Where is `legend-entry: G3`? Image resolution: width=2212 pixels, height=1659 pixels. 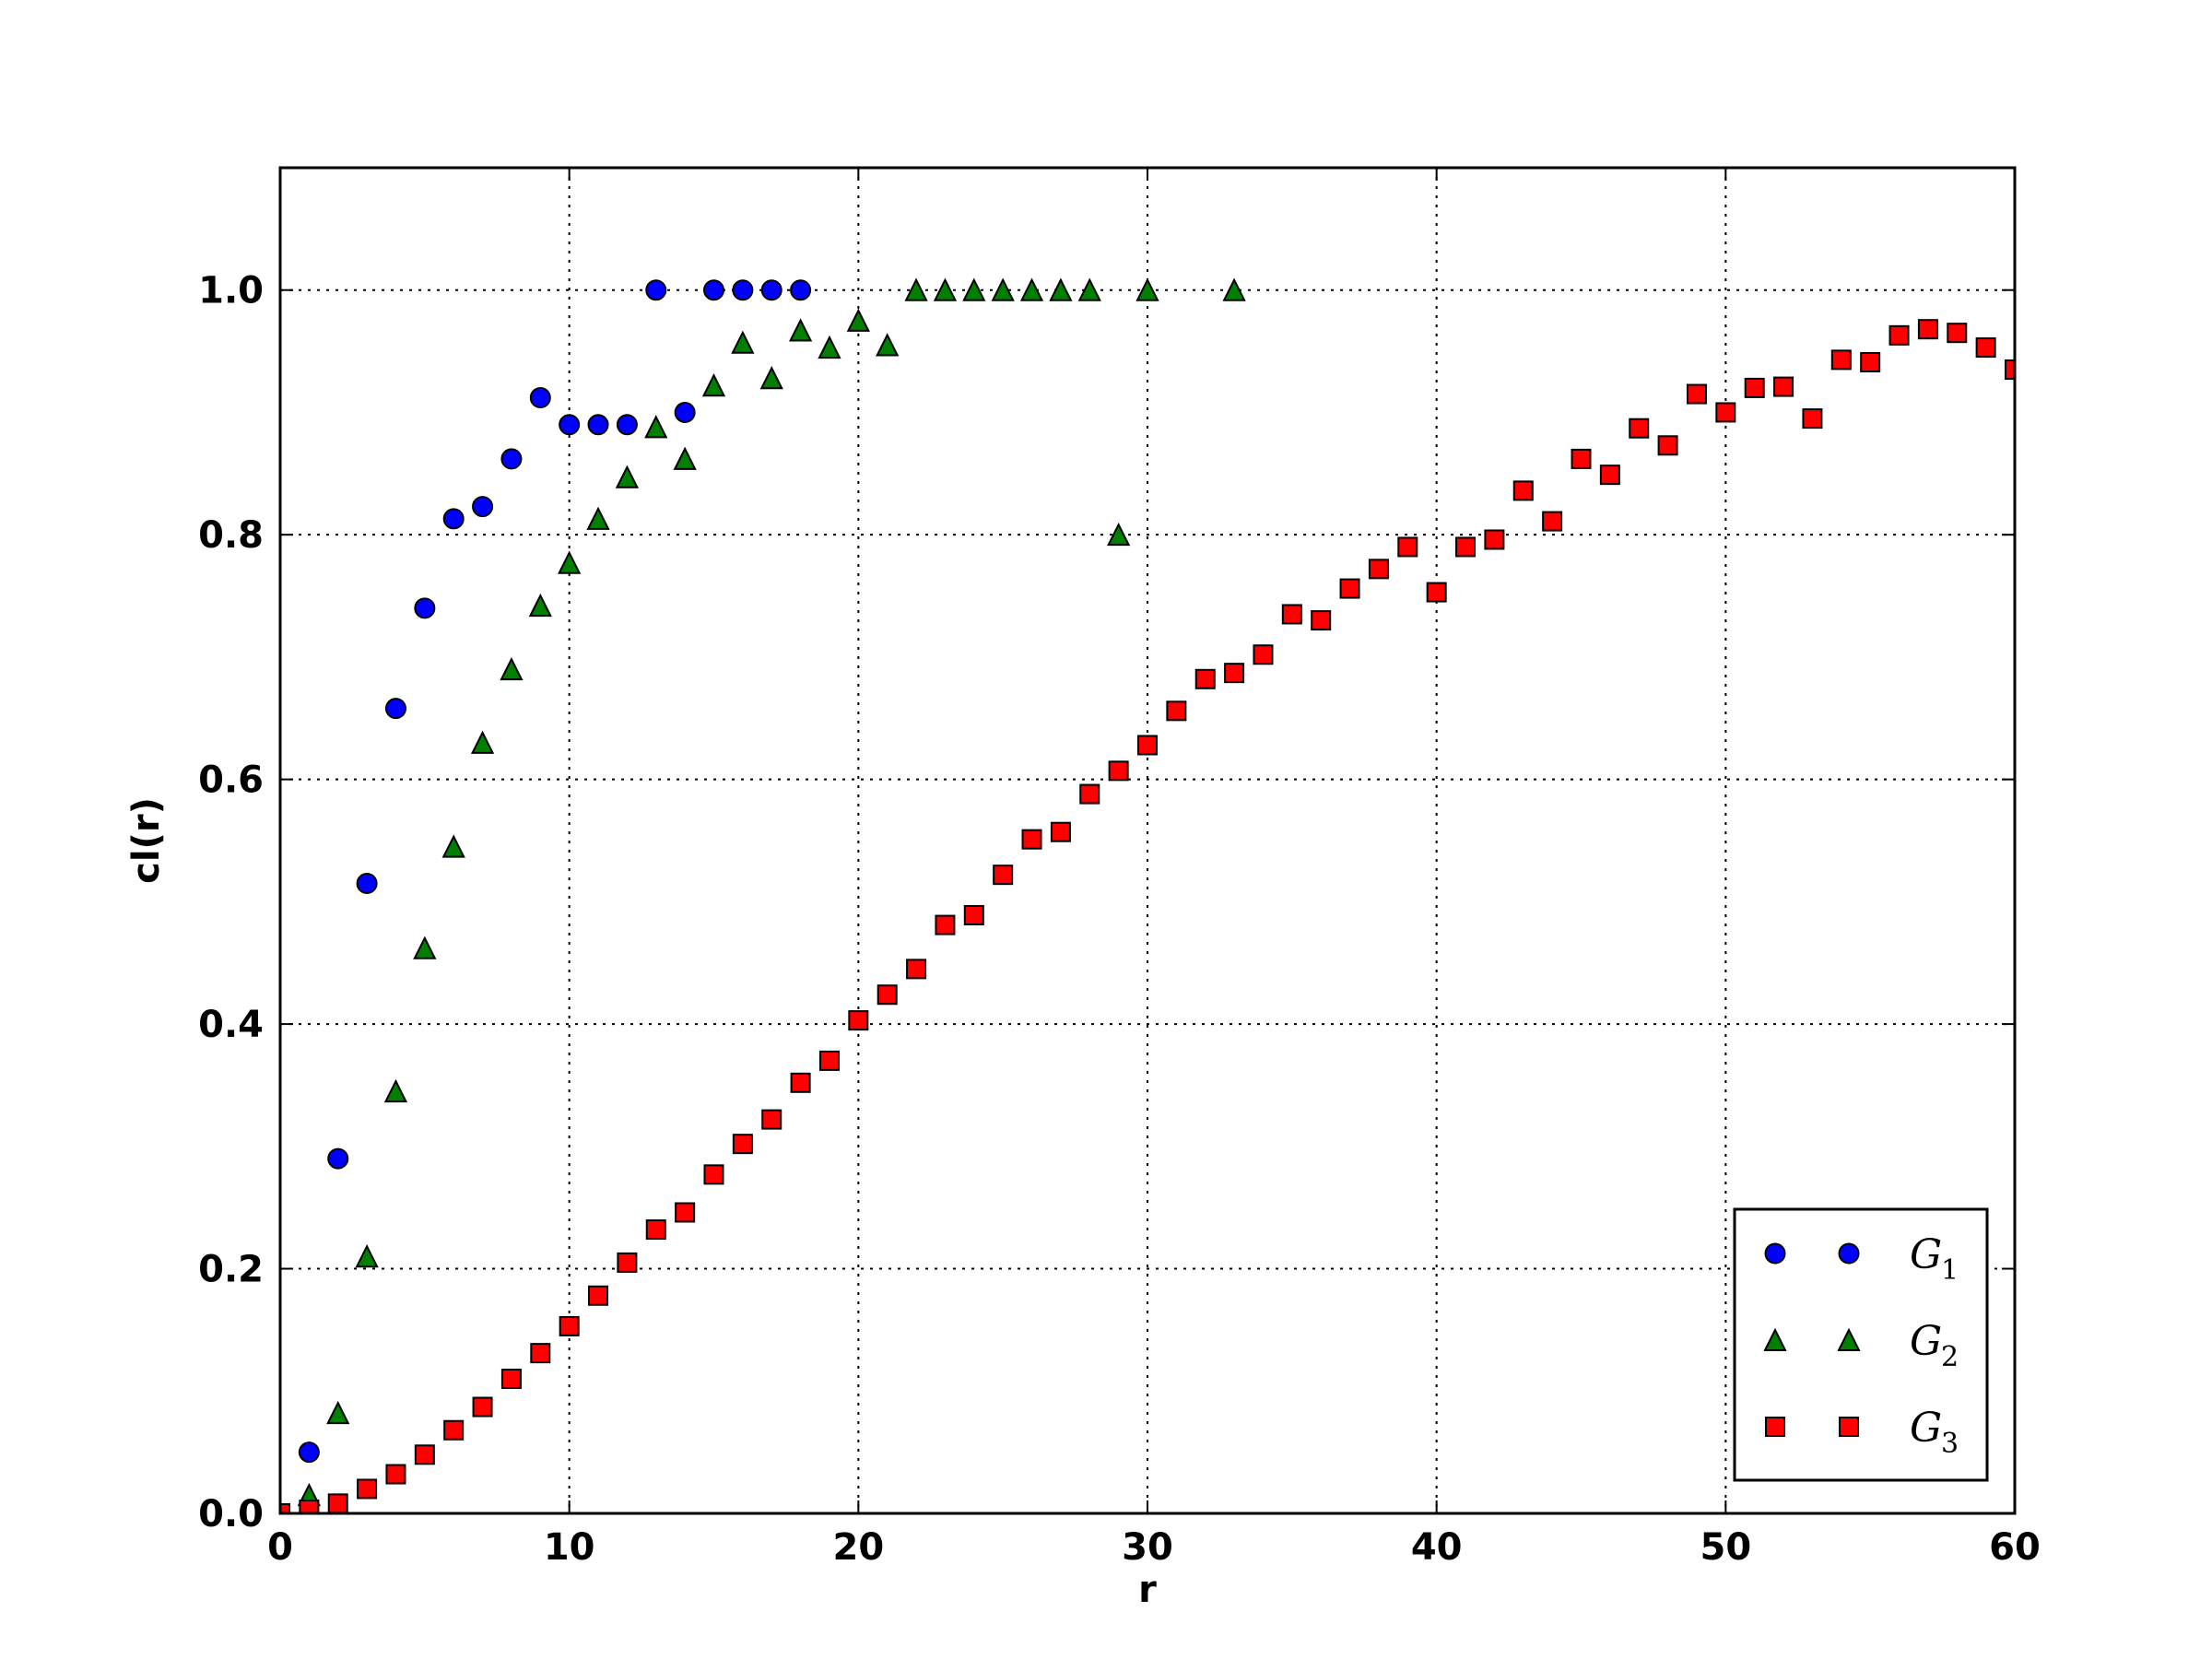
legend-entry: G3 is located at coordinates (1862, 1432).